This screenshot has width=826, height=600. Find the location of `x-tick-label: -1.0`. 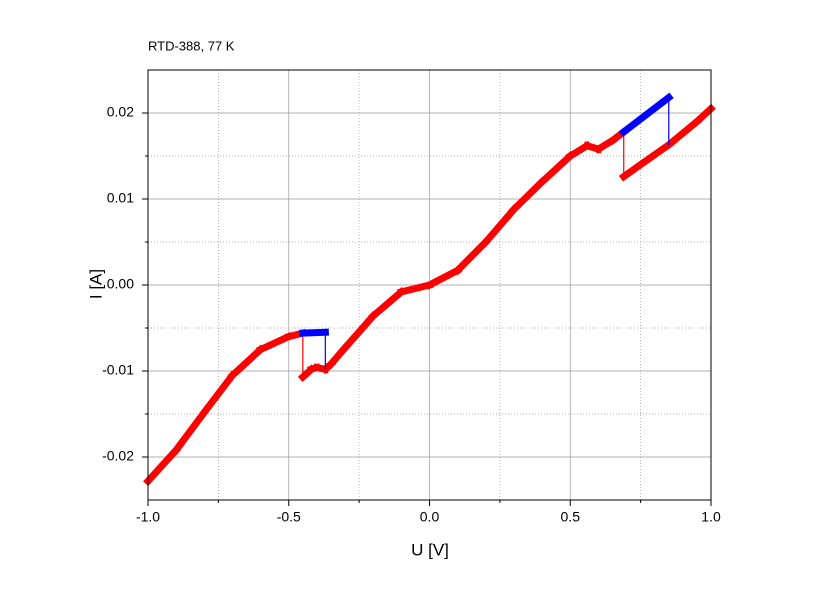

x-tick-label: -1.0 is located at coordinates (148, 517).